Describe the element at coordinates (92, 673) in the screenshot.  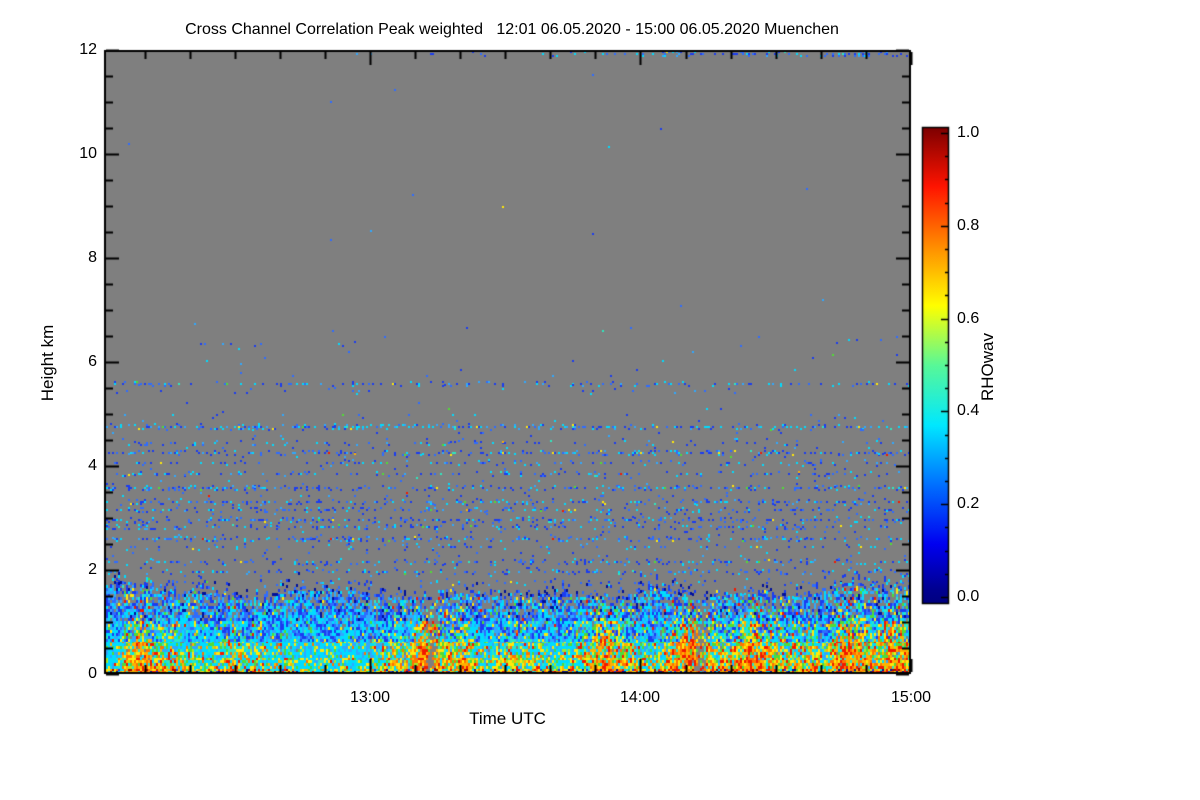
I see `y-tick-label: 0` at that location.